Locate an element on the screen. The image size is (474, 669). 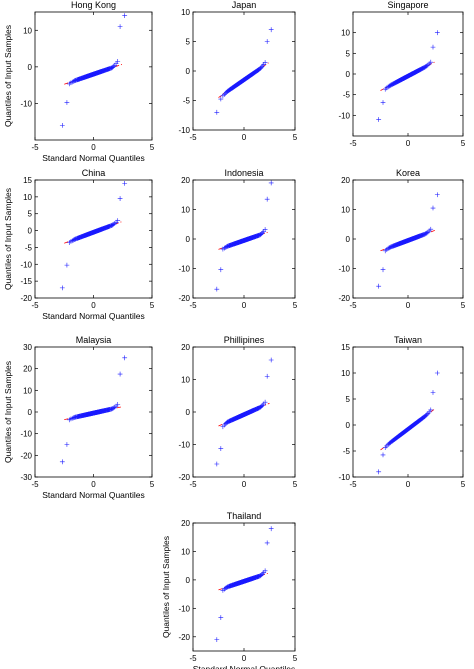
subplot-singapore: Singapore -5 0 5 10 5 0 -5 -10 is located at coordinates (401, 74).